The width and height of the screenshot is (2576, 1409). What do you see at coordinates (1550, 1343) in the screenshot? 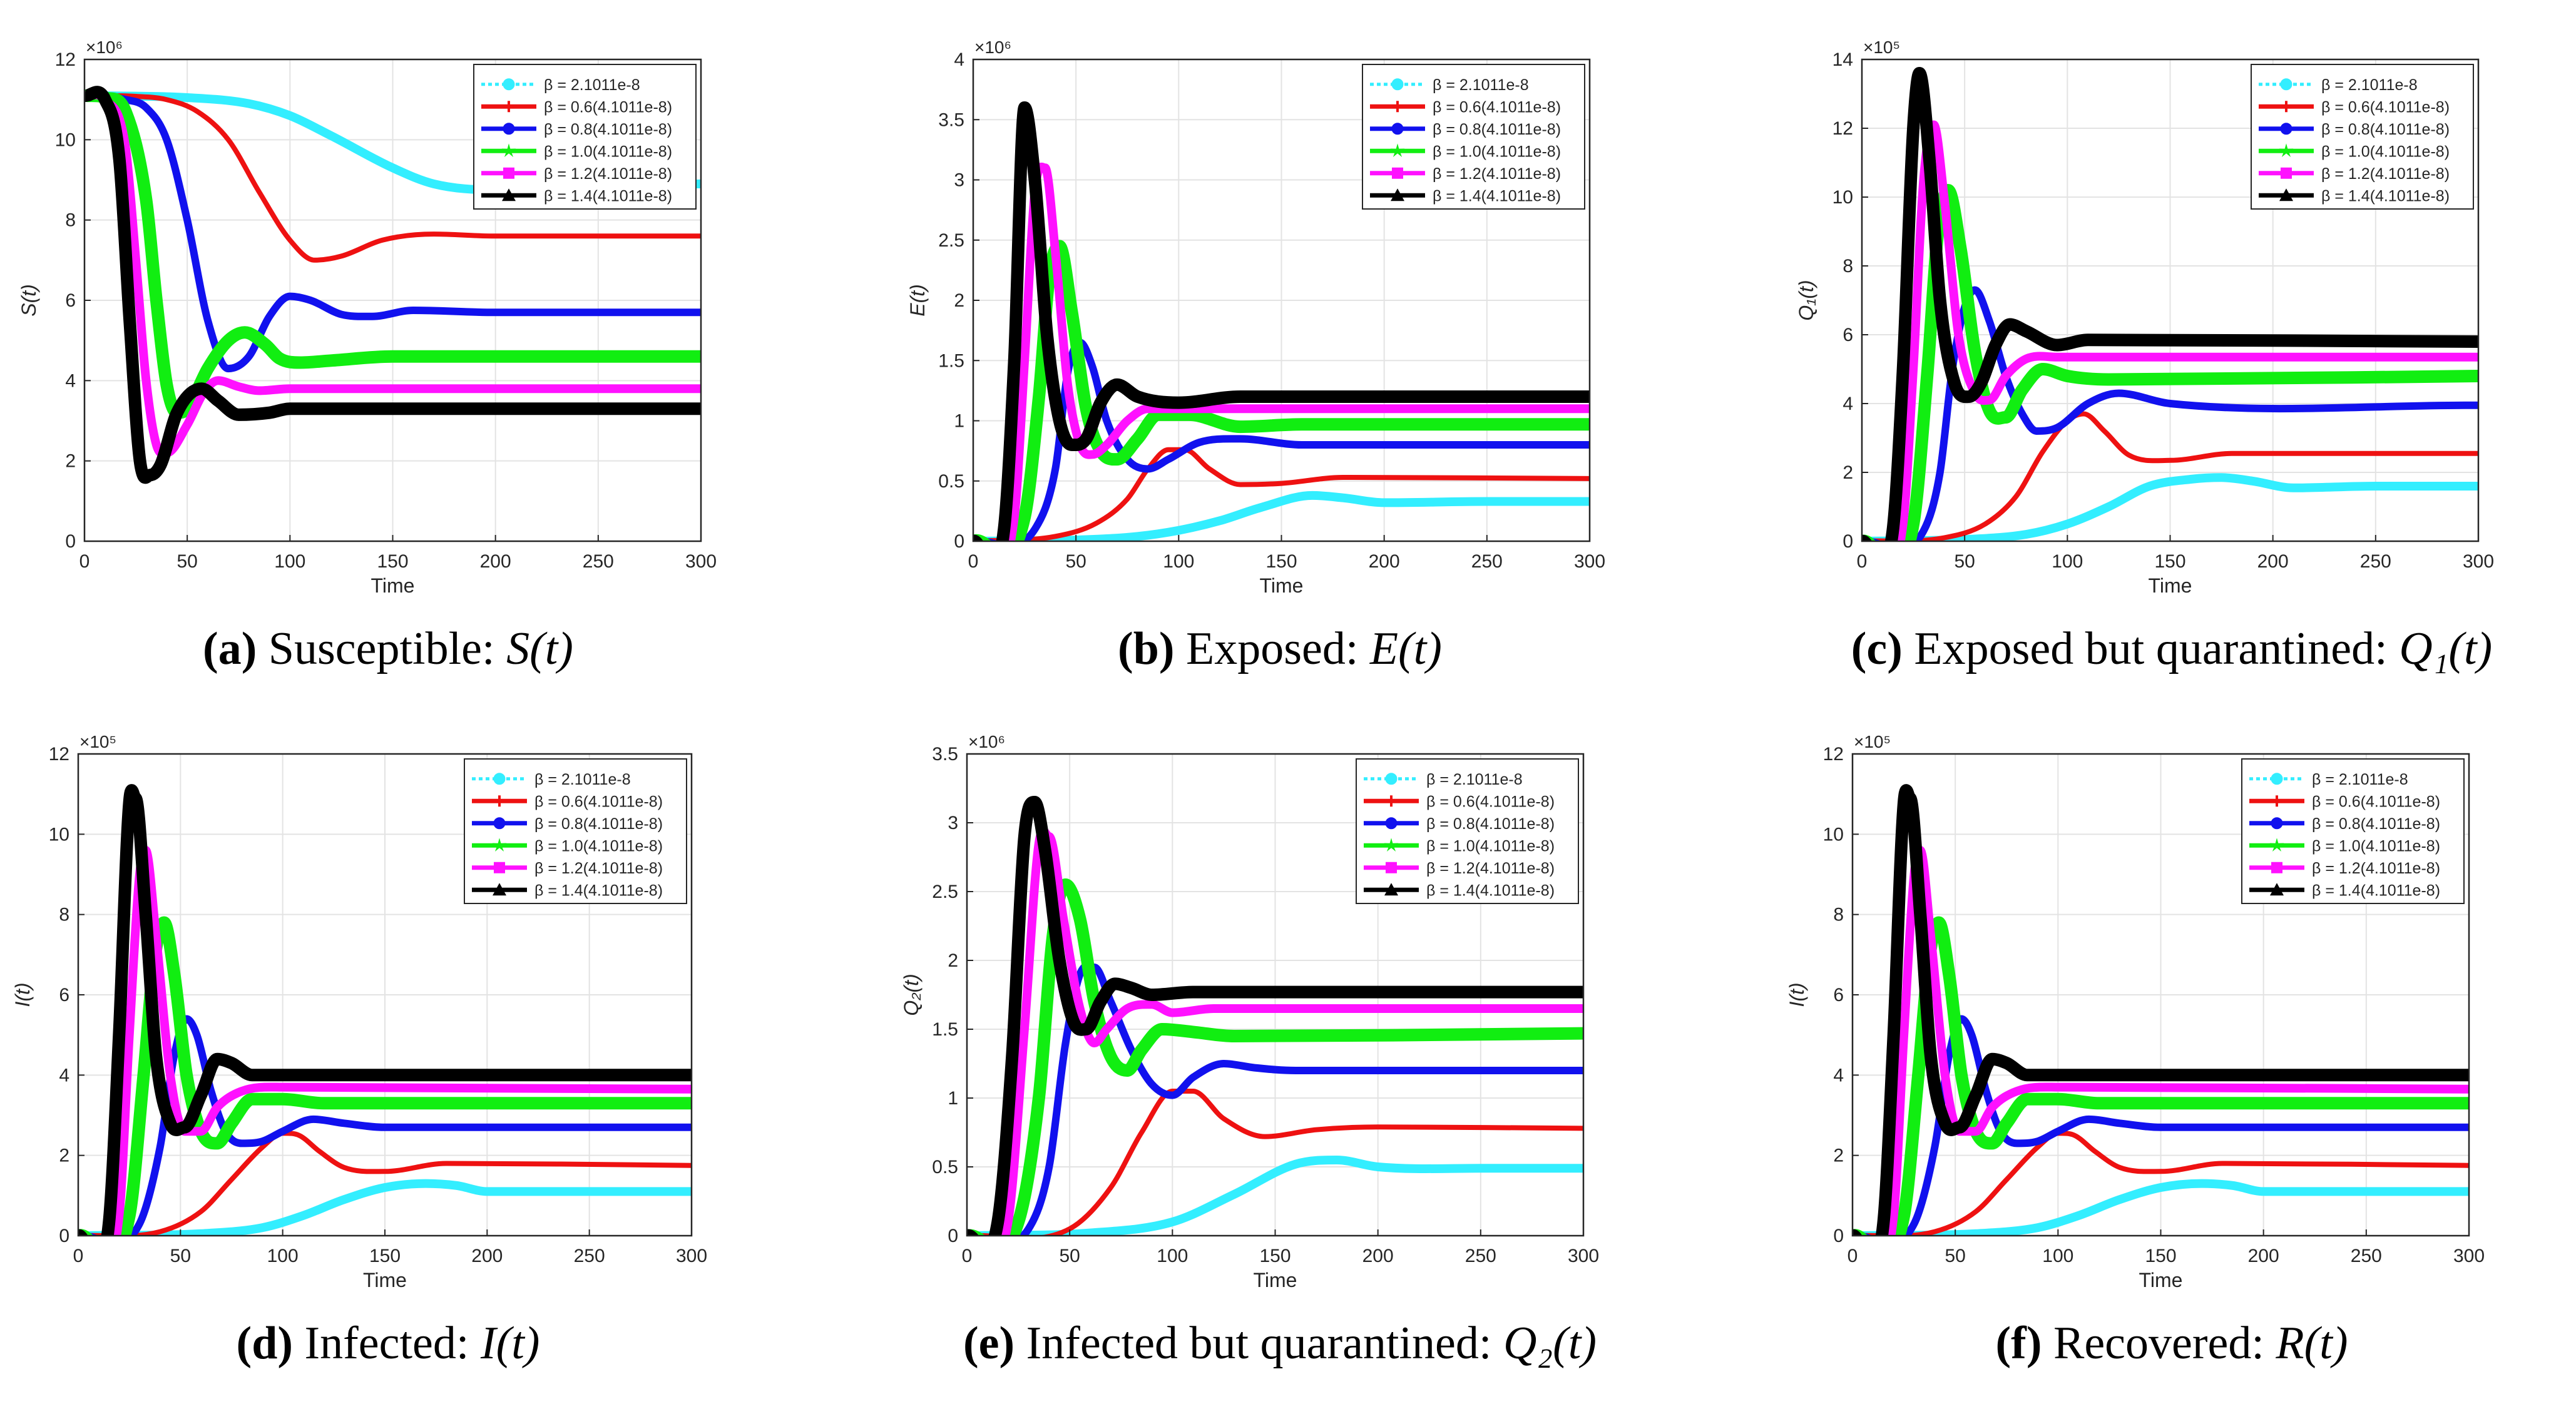
I see `panel-caption-math: Q₂(t)` at bounding box center [1550, 1343].